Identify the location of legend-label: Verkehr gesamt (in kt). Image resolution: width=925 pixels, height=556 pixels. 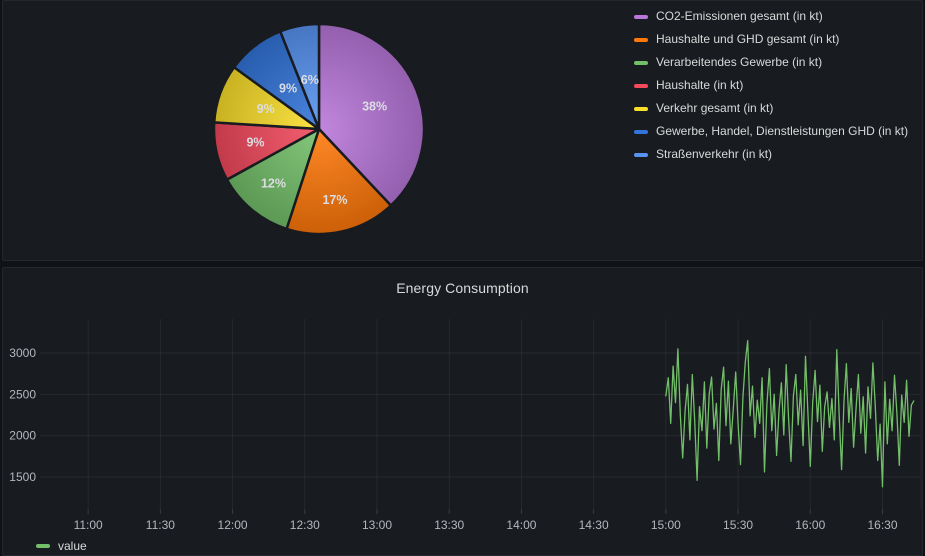
(715, 108).